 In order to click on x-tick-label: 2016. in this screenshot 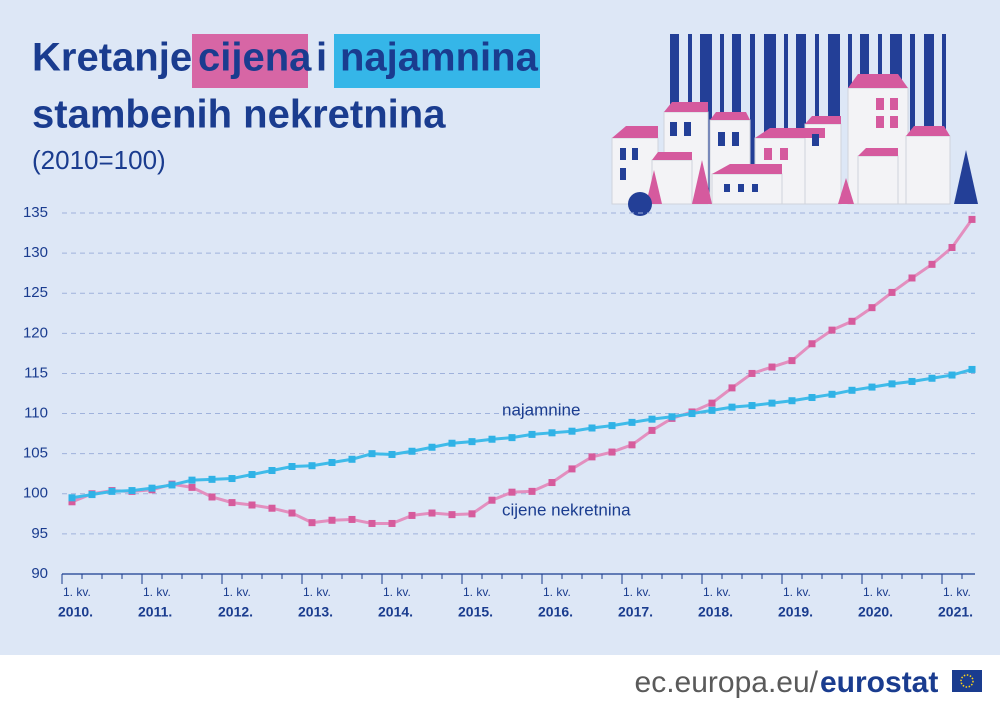, I will do `click(555, 612)`.